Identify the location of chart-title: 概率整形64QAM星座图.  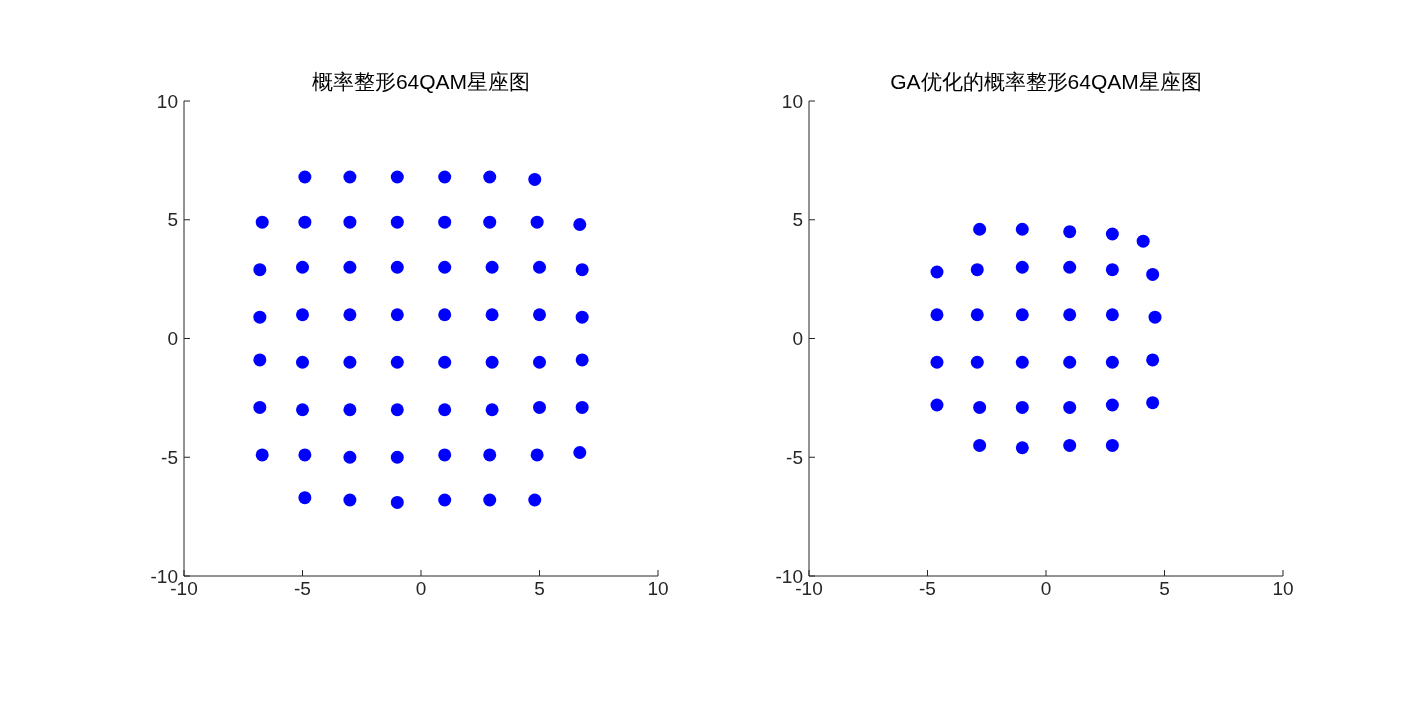
(421, 82).